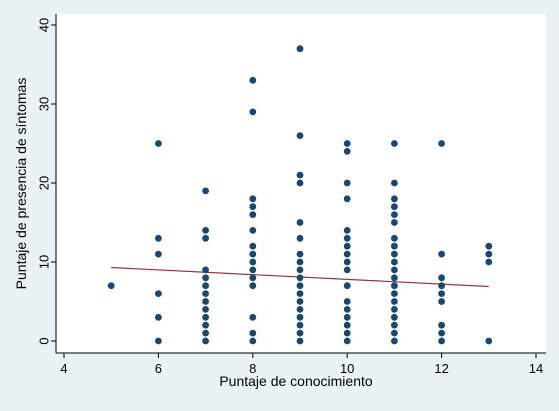  Describe the element at coordinates (296, 381) in the screenshot. I see `x-axis-label: Puntaje de conocimiento` at that location.